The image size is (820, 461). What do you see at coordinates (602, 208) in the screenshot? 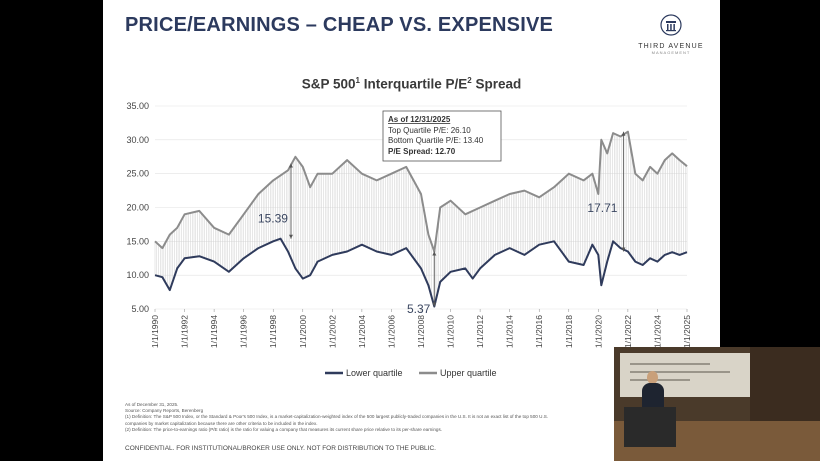
I see `annotation-value-label: 17.71` at bounding box center [602, 208].